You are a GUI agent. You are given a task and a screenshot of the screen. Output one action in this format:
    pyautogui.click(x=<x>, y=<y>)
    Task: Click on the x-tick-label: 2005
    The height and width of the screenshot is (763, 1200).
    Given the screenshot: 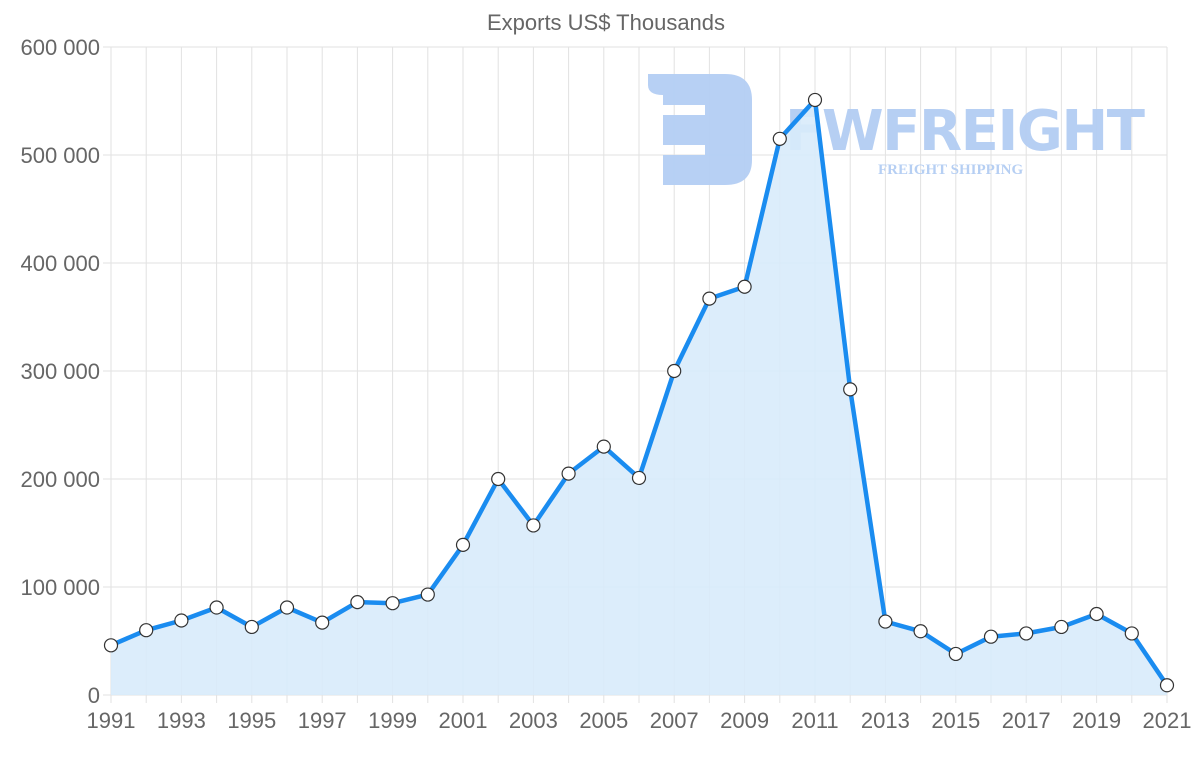 What is the action you would take?
    pyautogui.click(x=603, y=720)
    